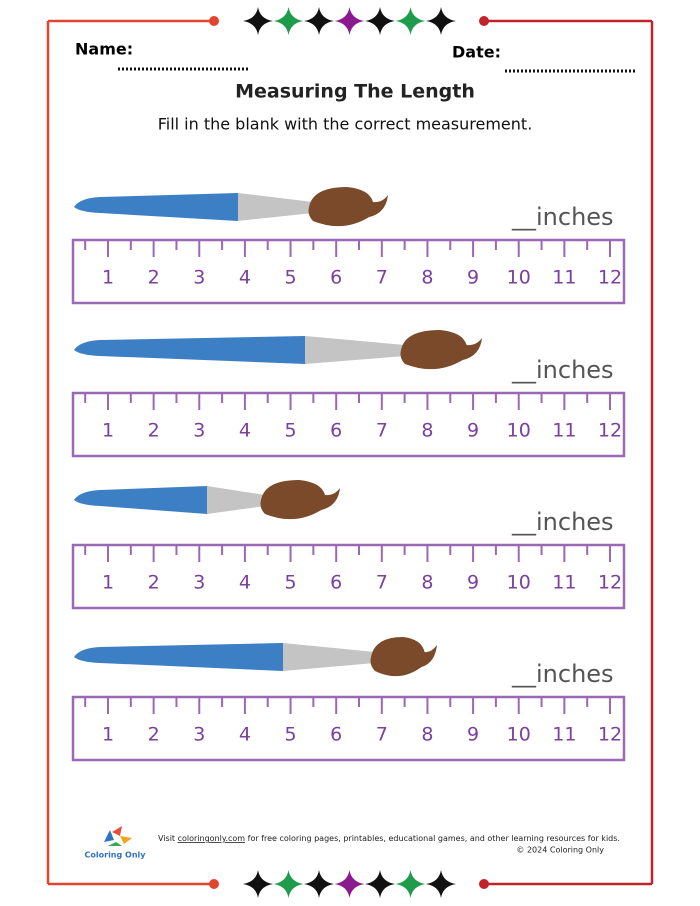  What do you see at coordinates (104, 49) in the screenshot?
I see `name-label: Name:` at bounding box center [104, 49].